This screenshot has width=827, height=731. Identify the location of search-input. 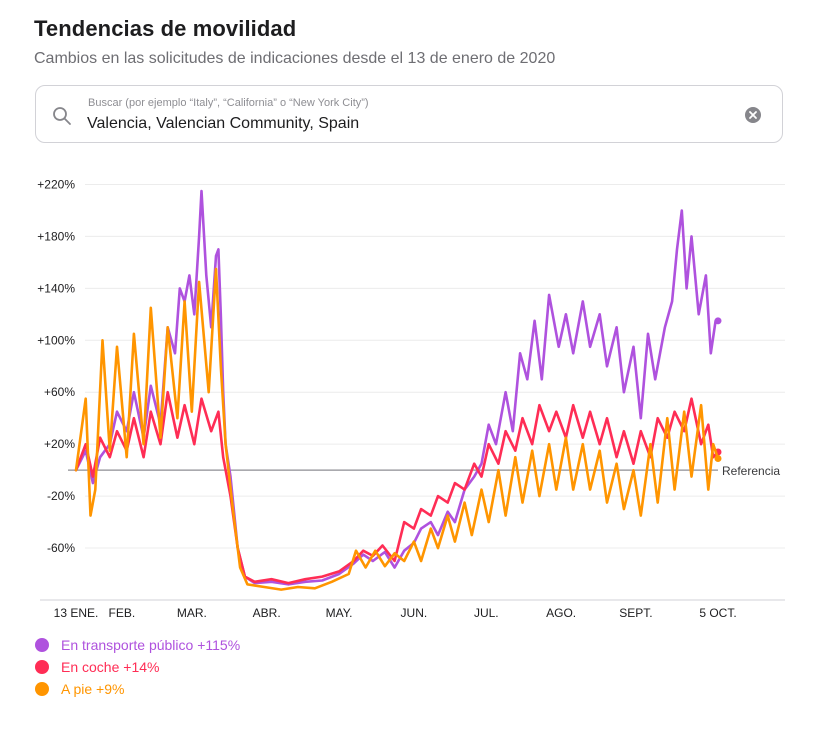
(387, 124).